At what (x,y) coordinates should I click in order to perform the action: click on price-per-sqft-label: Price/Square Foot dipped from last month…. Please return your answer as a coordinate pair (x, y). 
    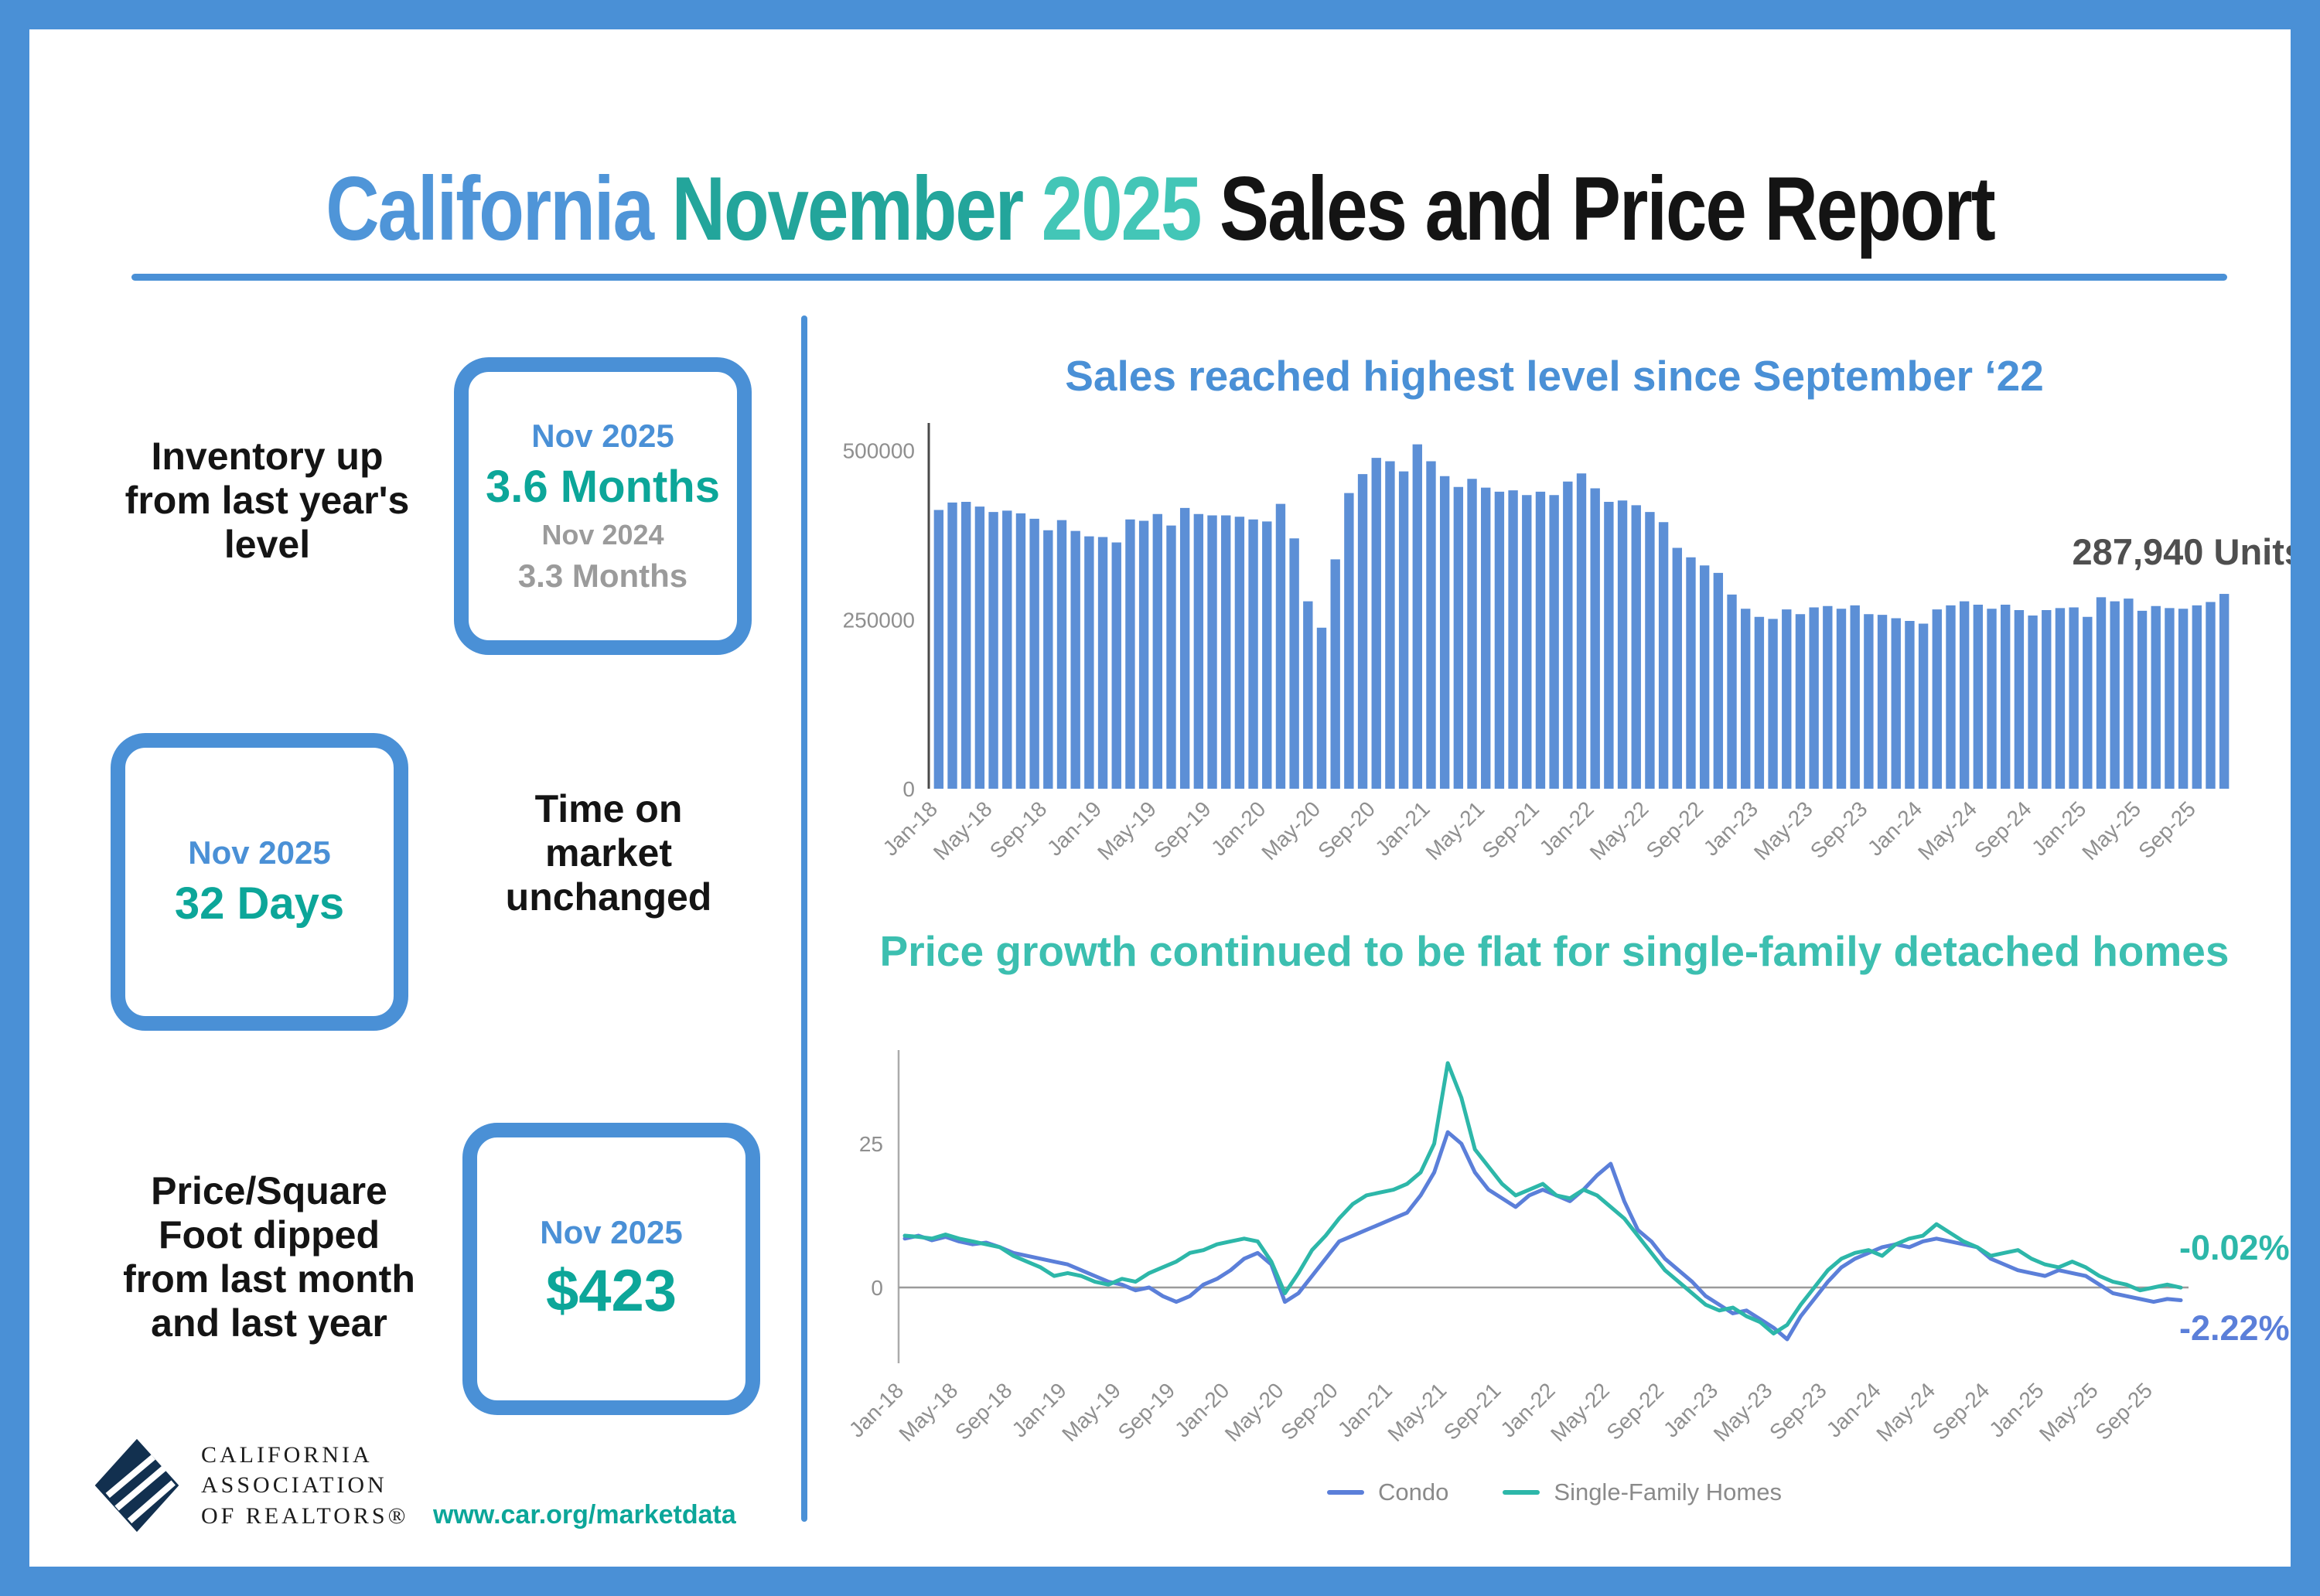
    Looking at the image, I should click on (269, 1257).